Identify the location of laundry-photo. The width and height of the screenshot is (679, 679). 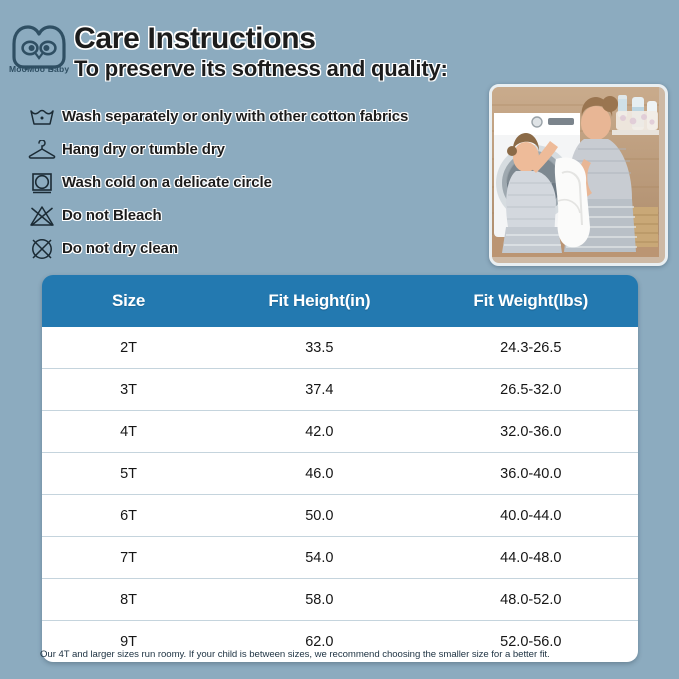
(578, 175).